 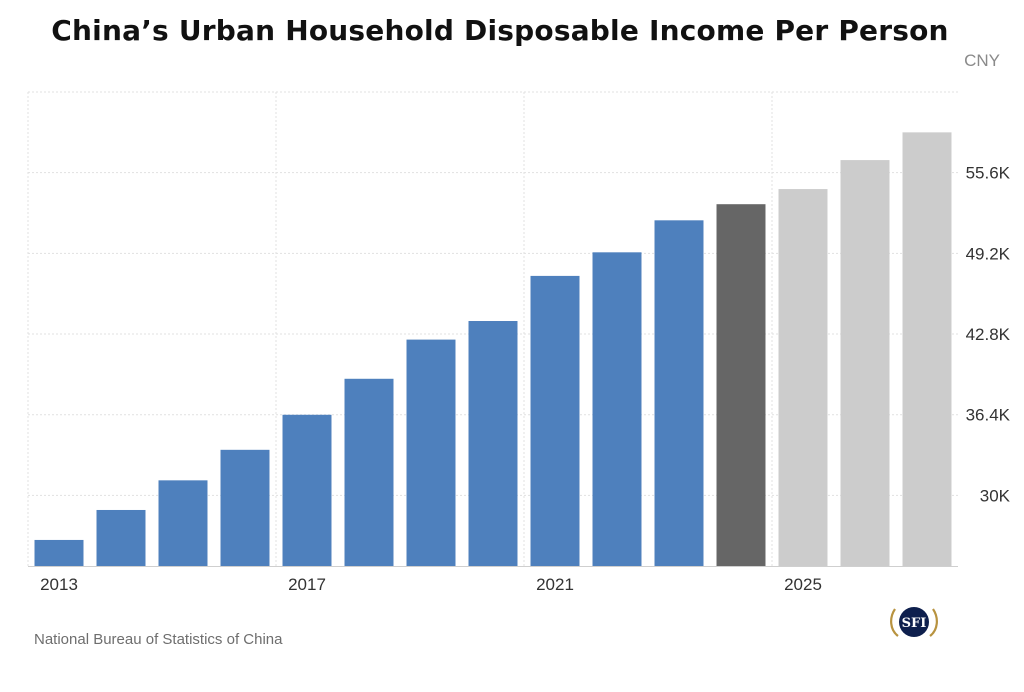 What do you see at coordinates (988, 173) in the screenshot?
I see `y-tick-label: 55.6K` at bounding box center [988, 173].